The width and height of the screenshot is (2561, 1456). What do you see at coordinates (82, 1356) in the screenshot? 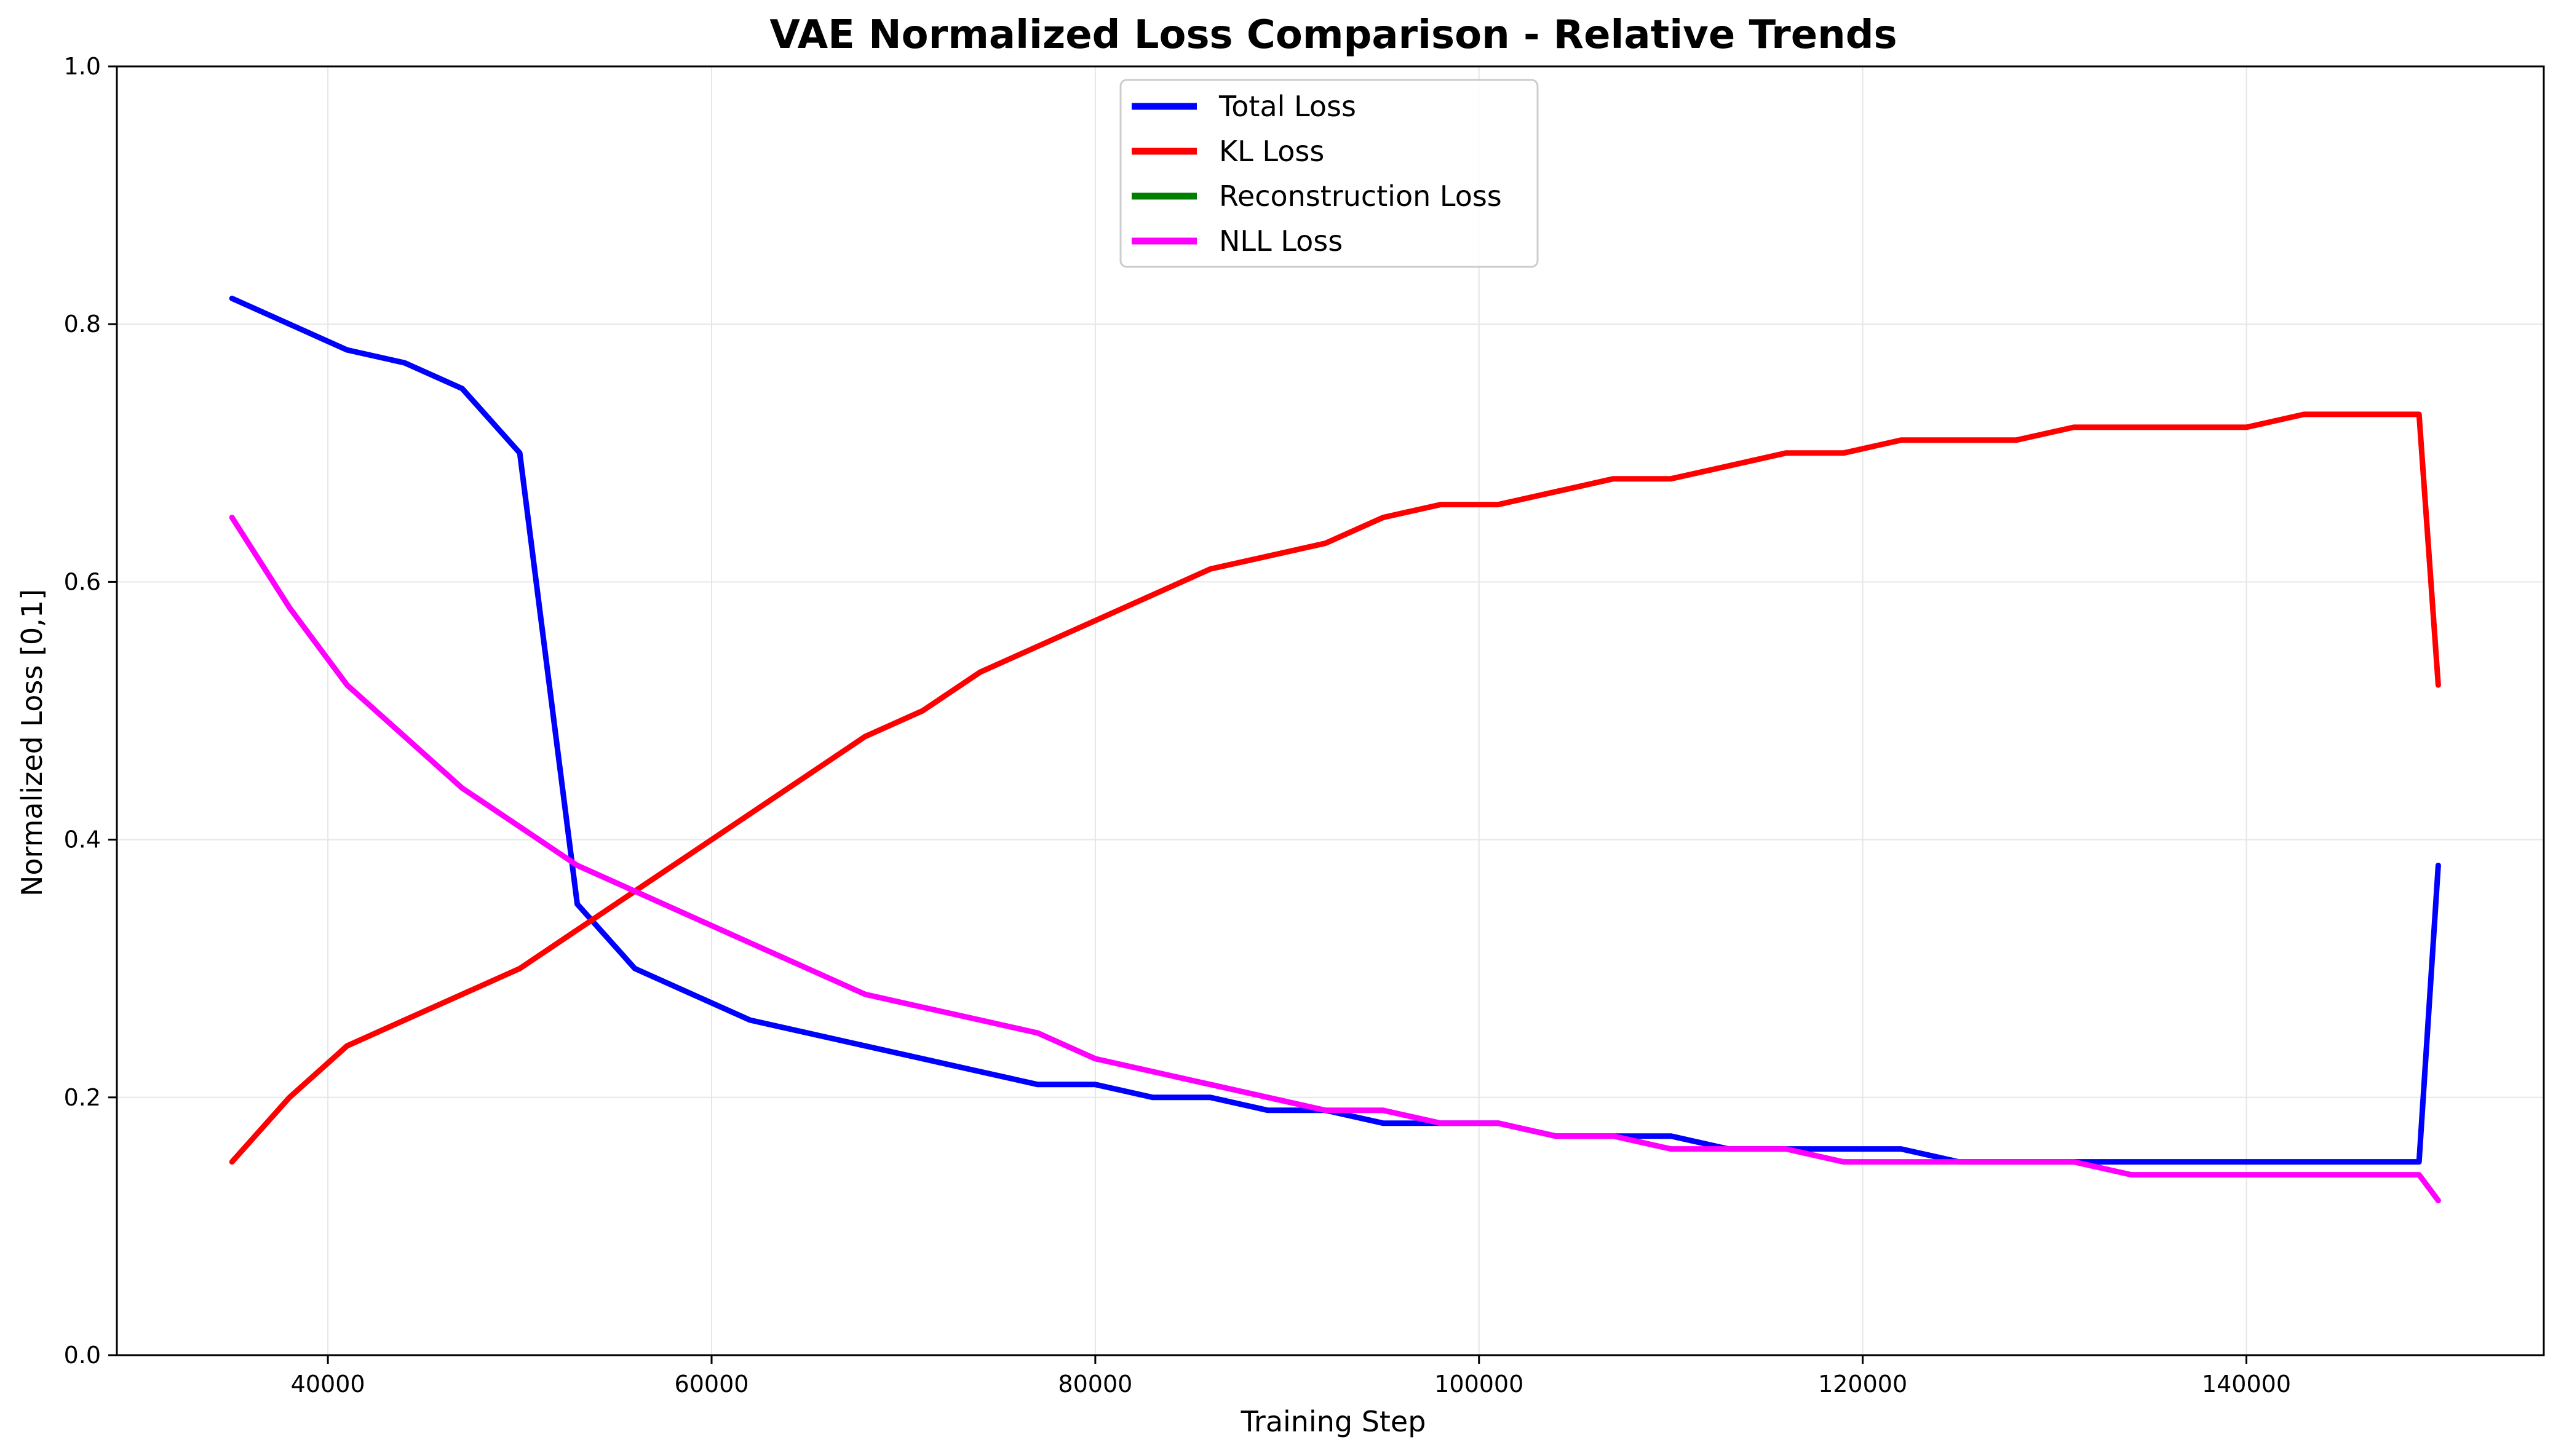
I see `y-tick-label: 0.0` at bounding box center [82, 1356].